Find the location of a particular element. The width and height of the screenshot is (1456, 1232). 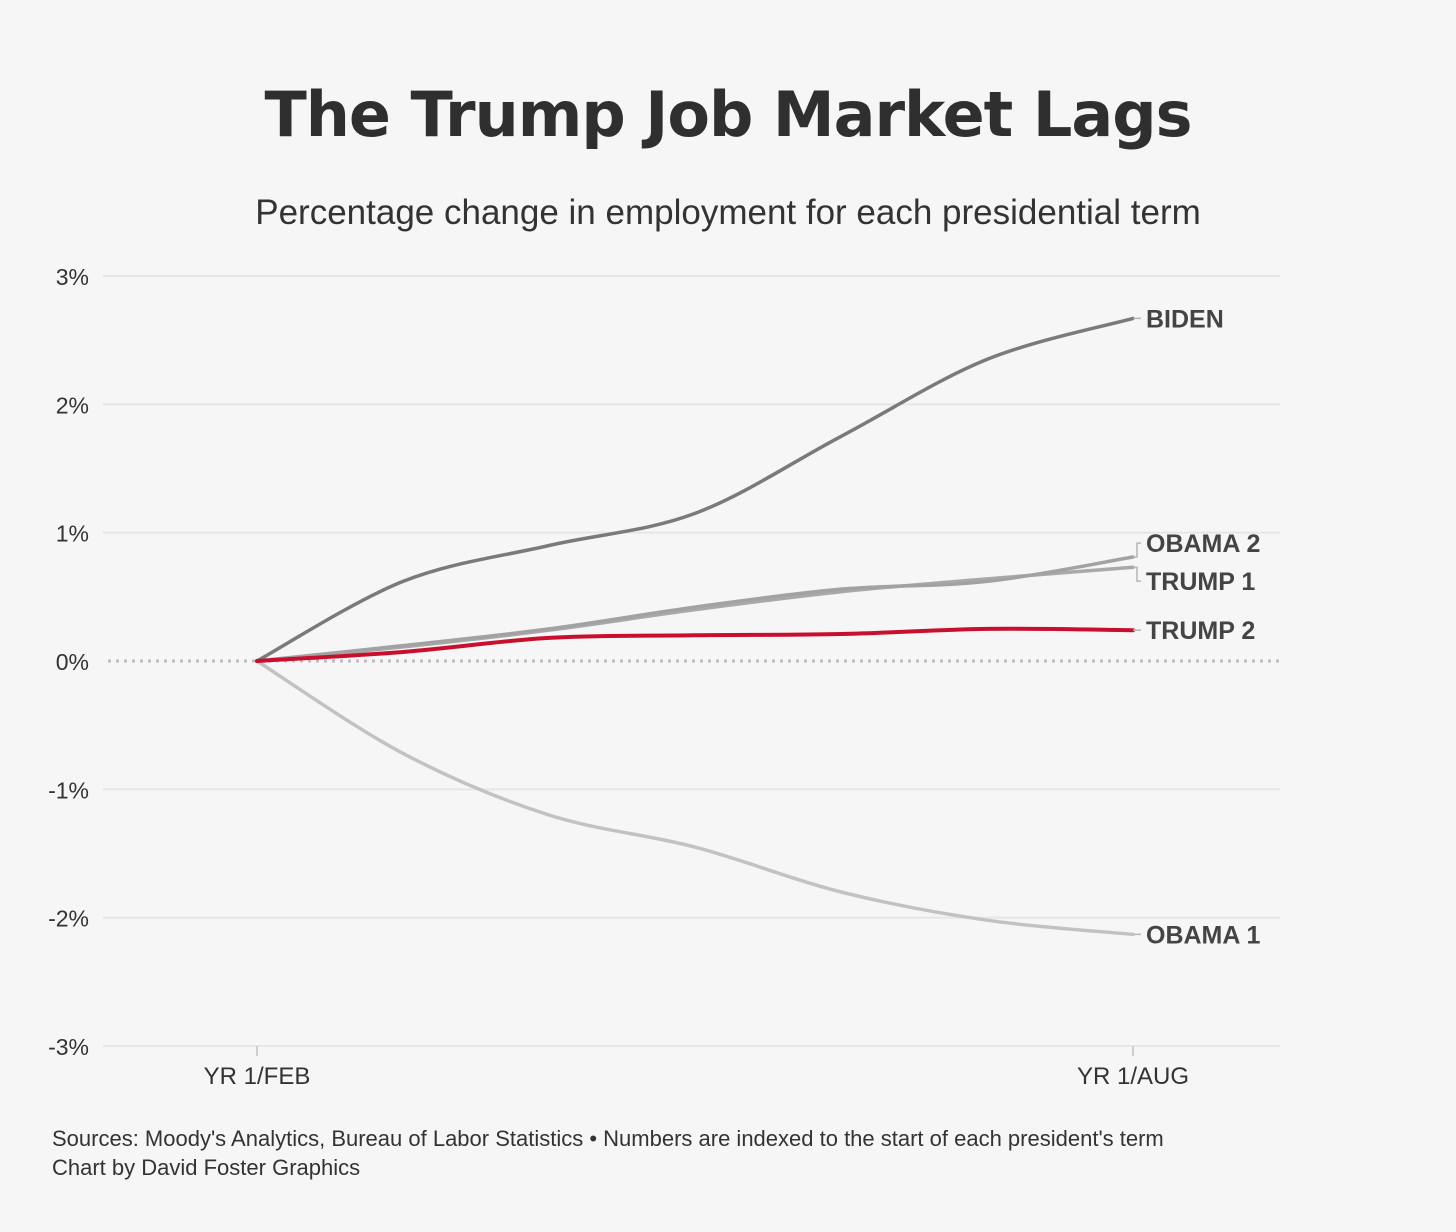

y-tick-label: 1% is located at coordinates (72, 534).